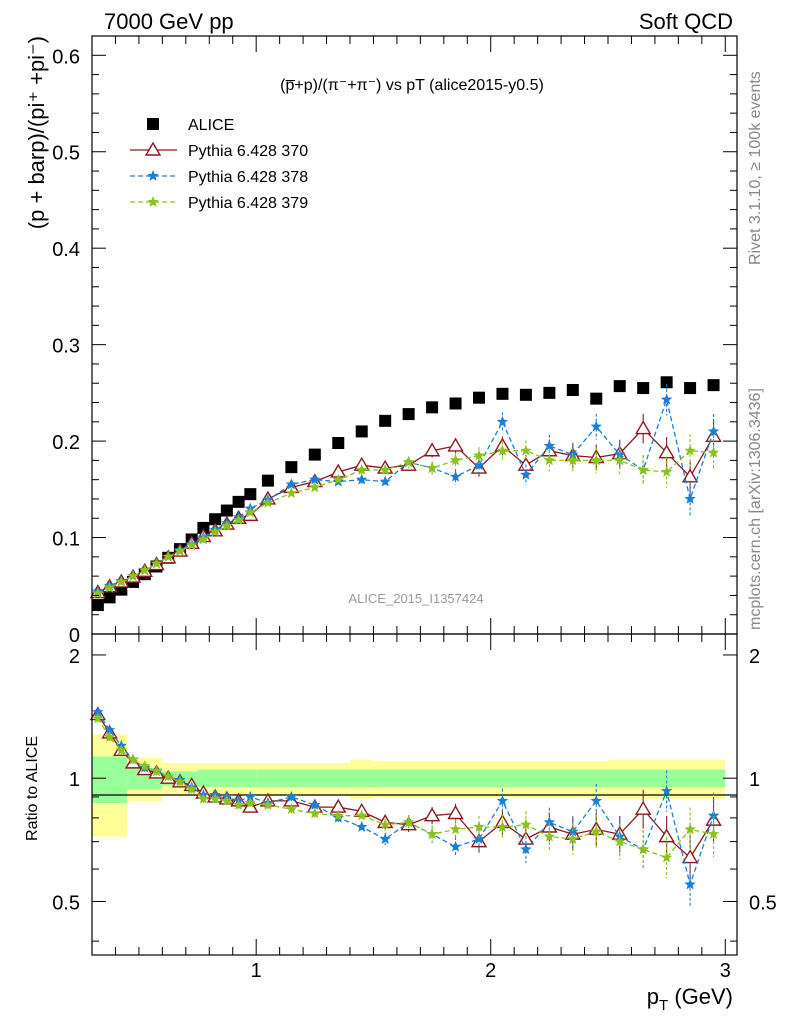 This screenshot has height=1024, width=786. Describe the element at coordinates (686, 21) in the screenshot. I see `header-right: Soft QCD` at that location.